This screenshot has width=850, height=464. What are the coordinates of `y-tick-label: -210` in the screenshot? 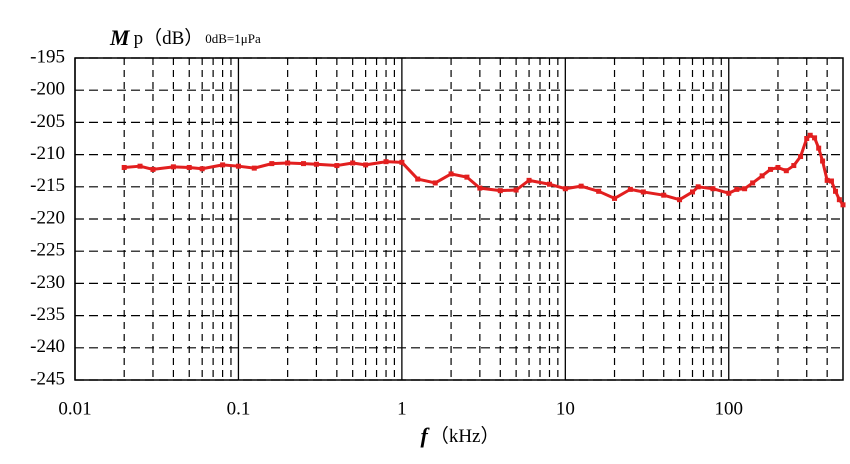 It's located at (47, 153).